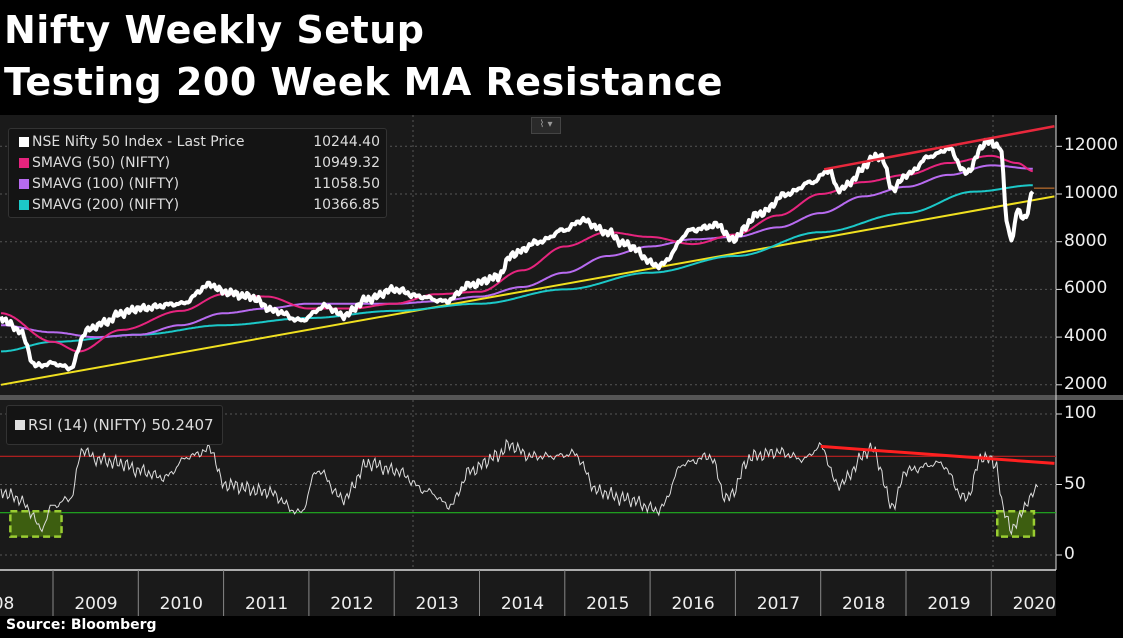 This screenshot has height=638, width=1123. What do you see at coordinates (1080, 413) in the screenshot?
I see `y-tick-label: 100` at bounding box center [1080, 413].